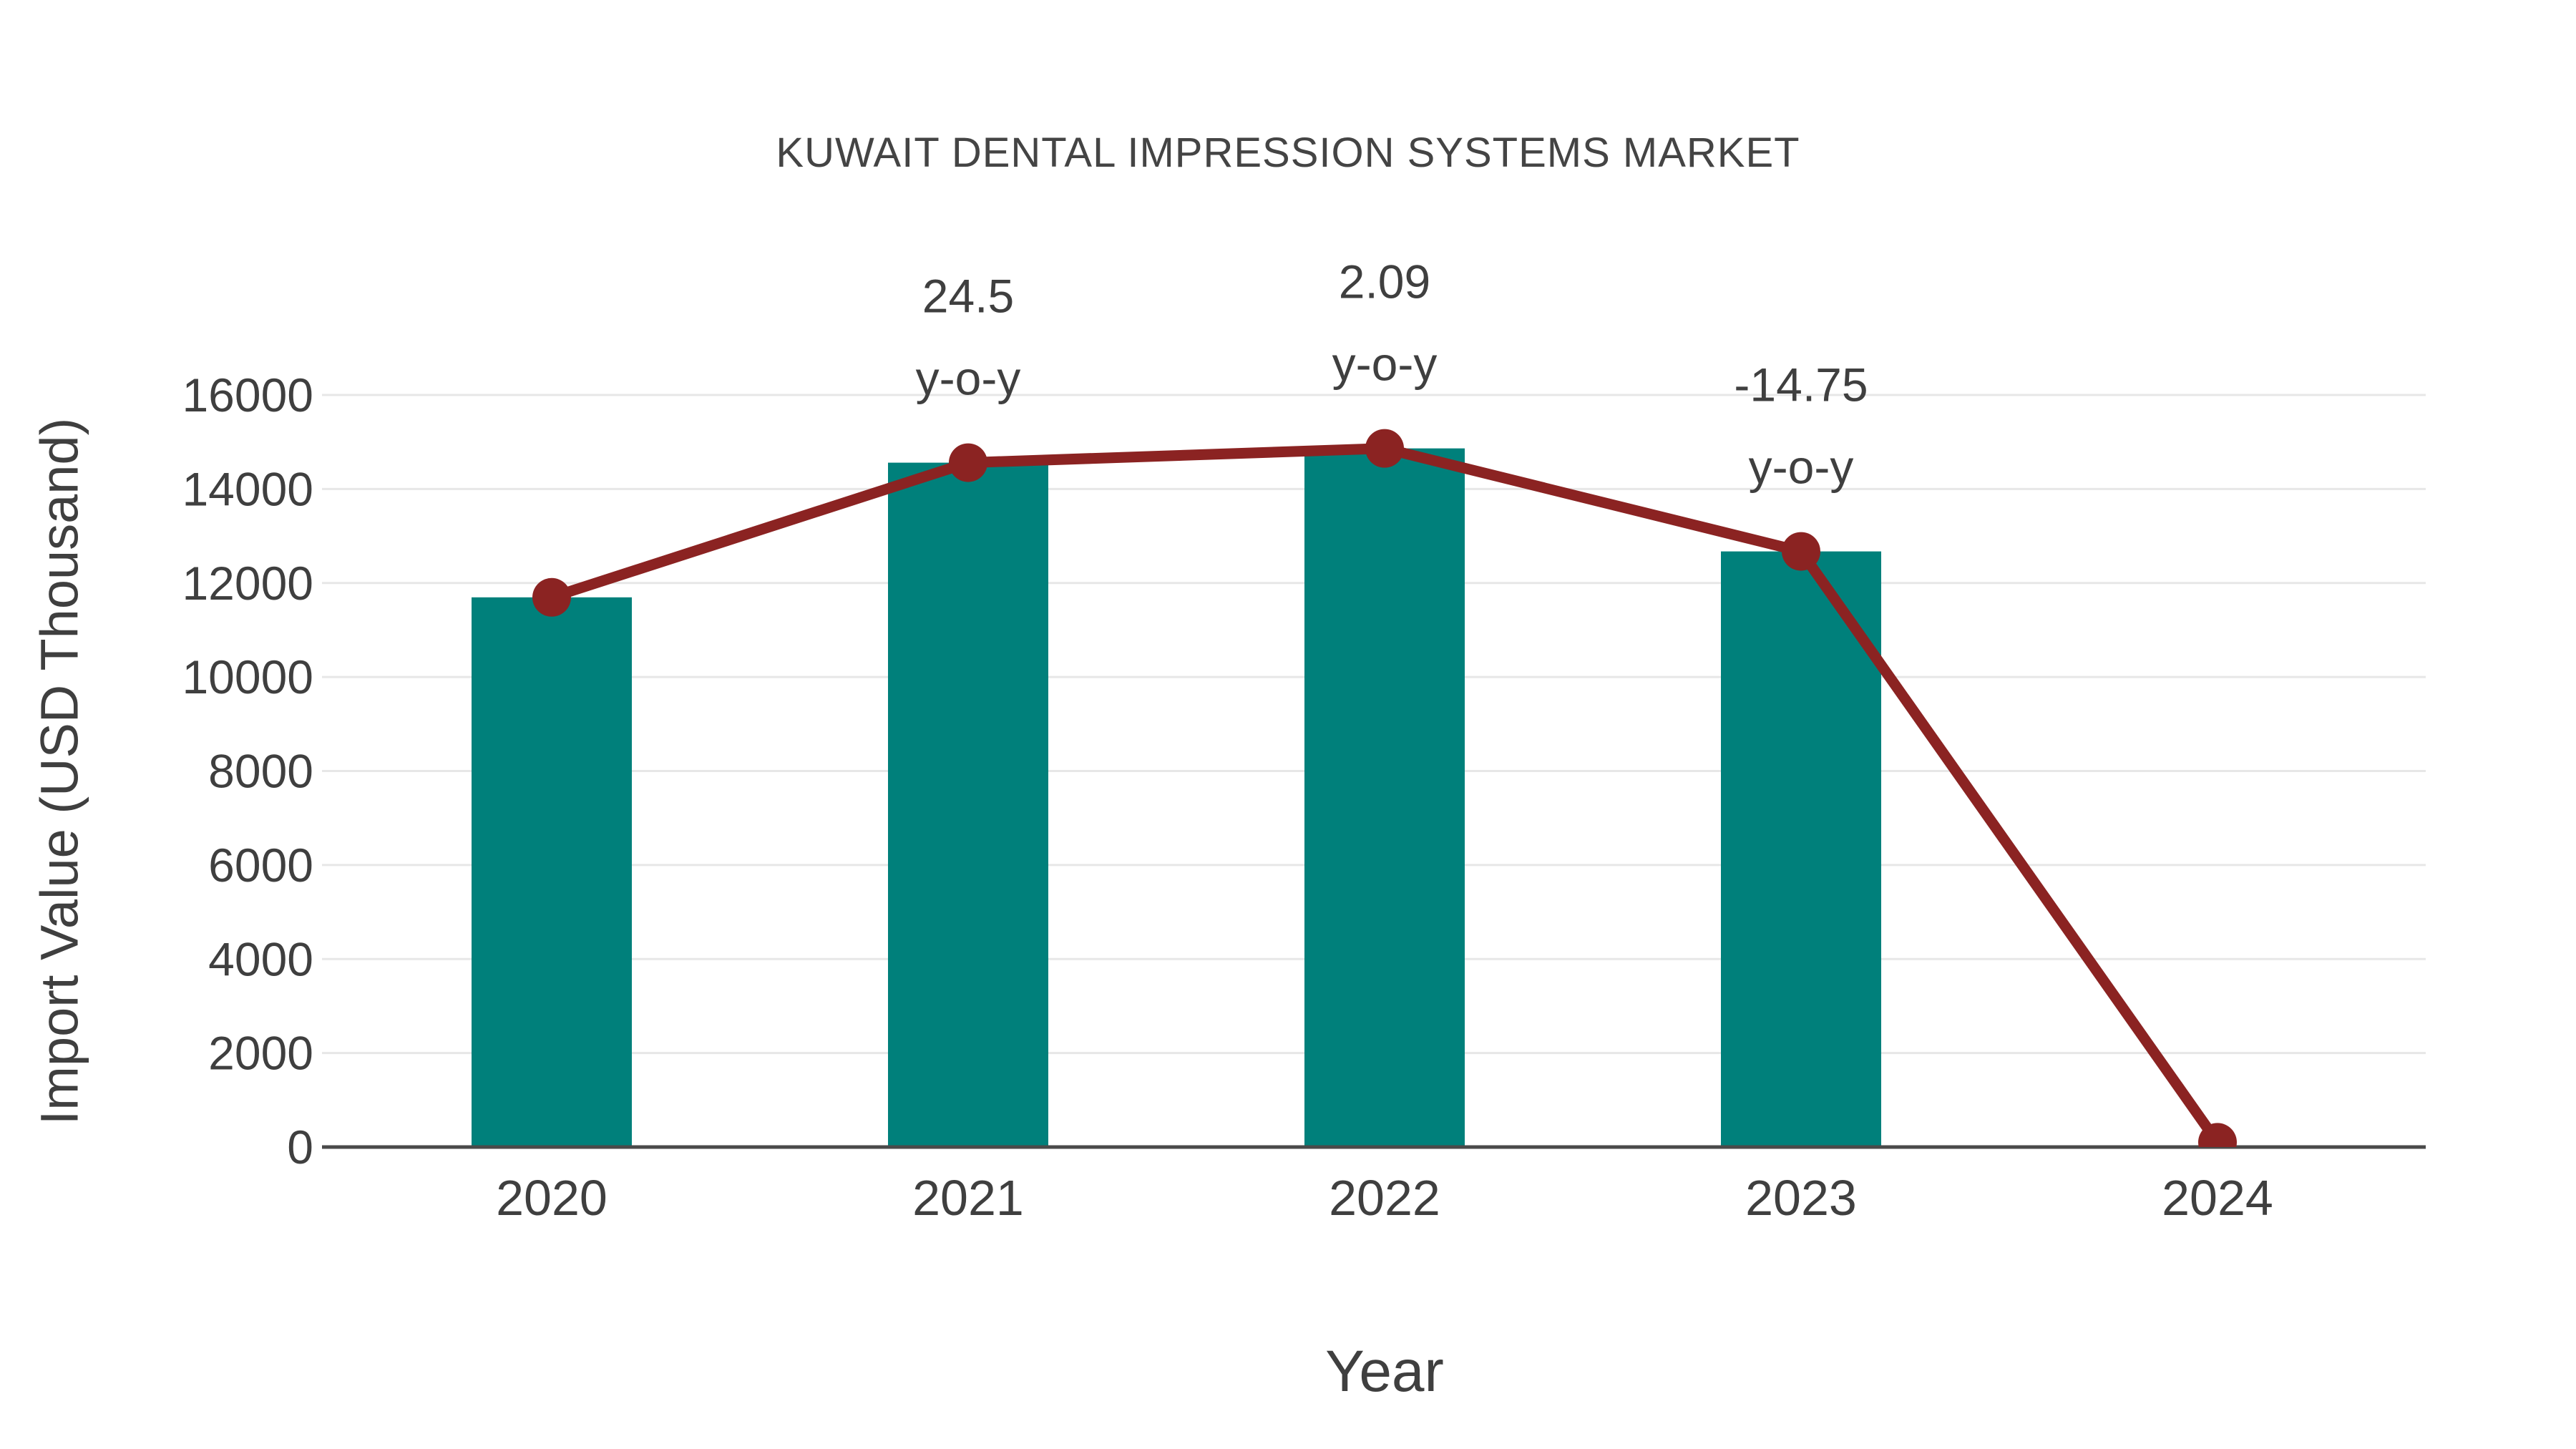 This screenshot has height=1449, width=2576. What do you see at coordinates (247, 676) in the screenshot?
I see `y-tick-label: 10000` at bounding box center [247, 676].